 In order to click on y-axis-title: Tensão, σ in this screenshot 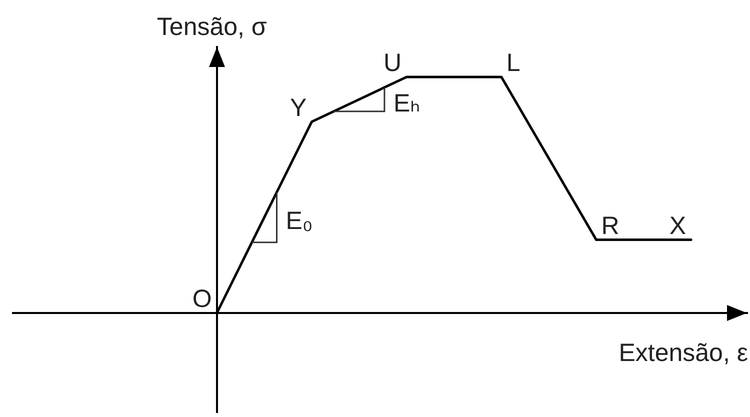, I will do `click(212, 27)`.